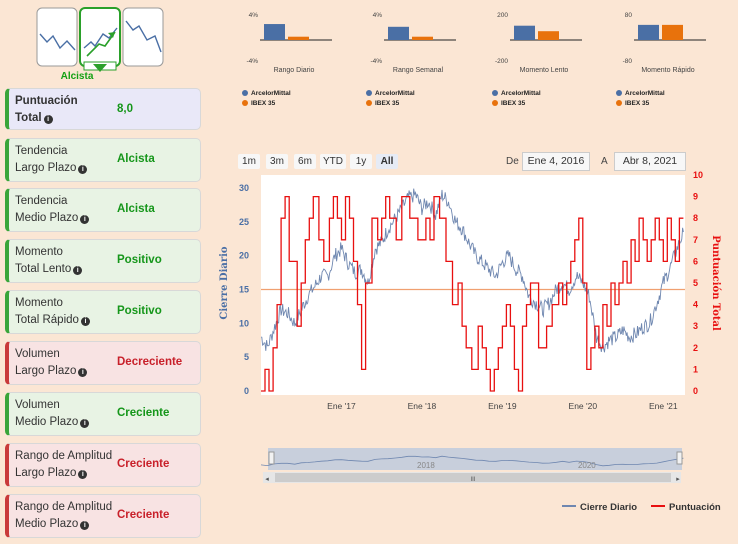  What do you see at coordinates (426, 465) in the screenshot?
I see `navigator-label: 2018` at bounding box center [426, 465].